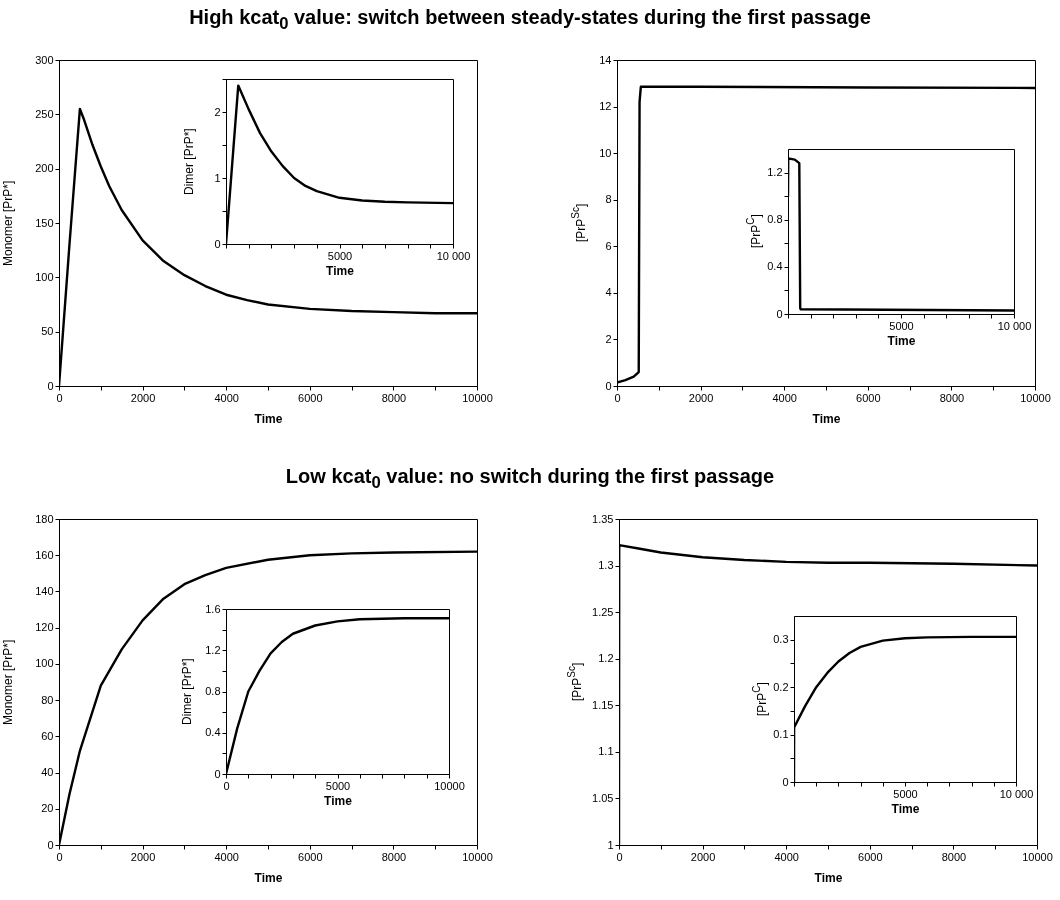 The image size is (1060, 900). I want to click on y-tick-label: 120, so click(44, 627).